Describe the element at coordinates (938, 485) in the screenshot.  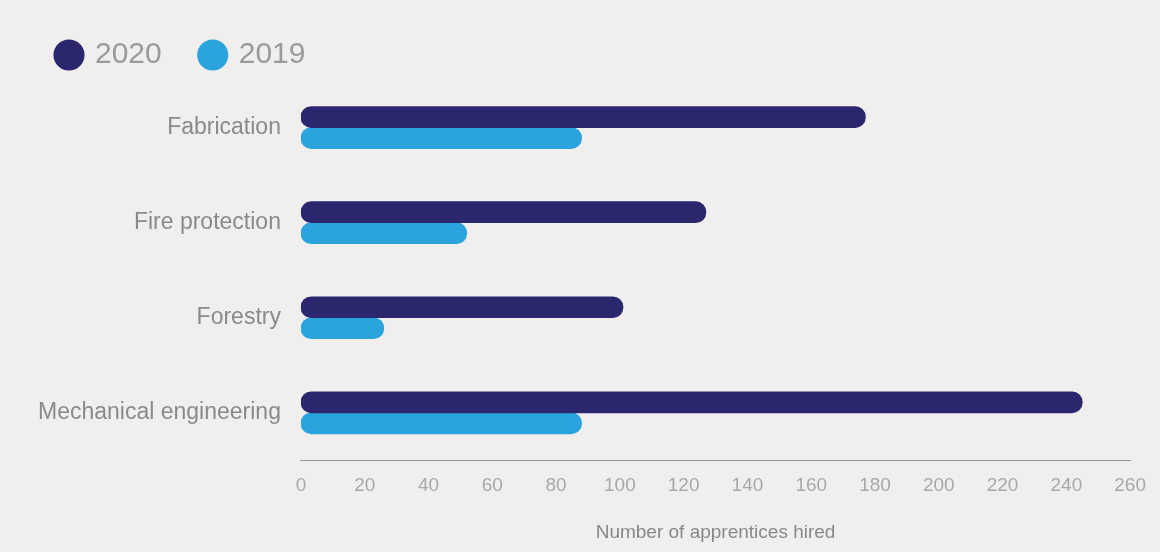
I see `x-tick-label: 200` at that location.